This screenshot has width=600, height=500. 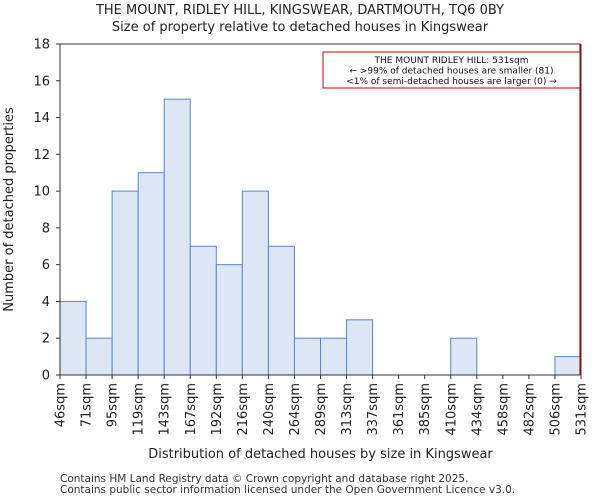 What do you see at coordinates (9, 209) in the screenshot?
I see `y-axis-title: Number of detached properties` at bounding box center [9, 209].